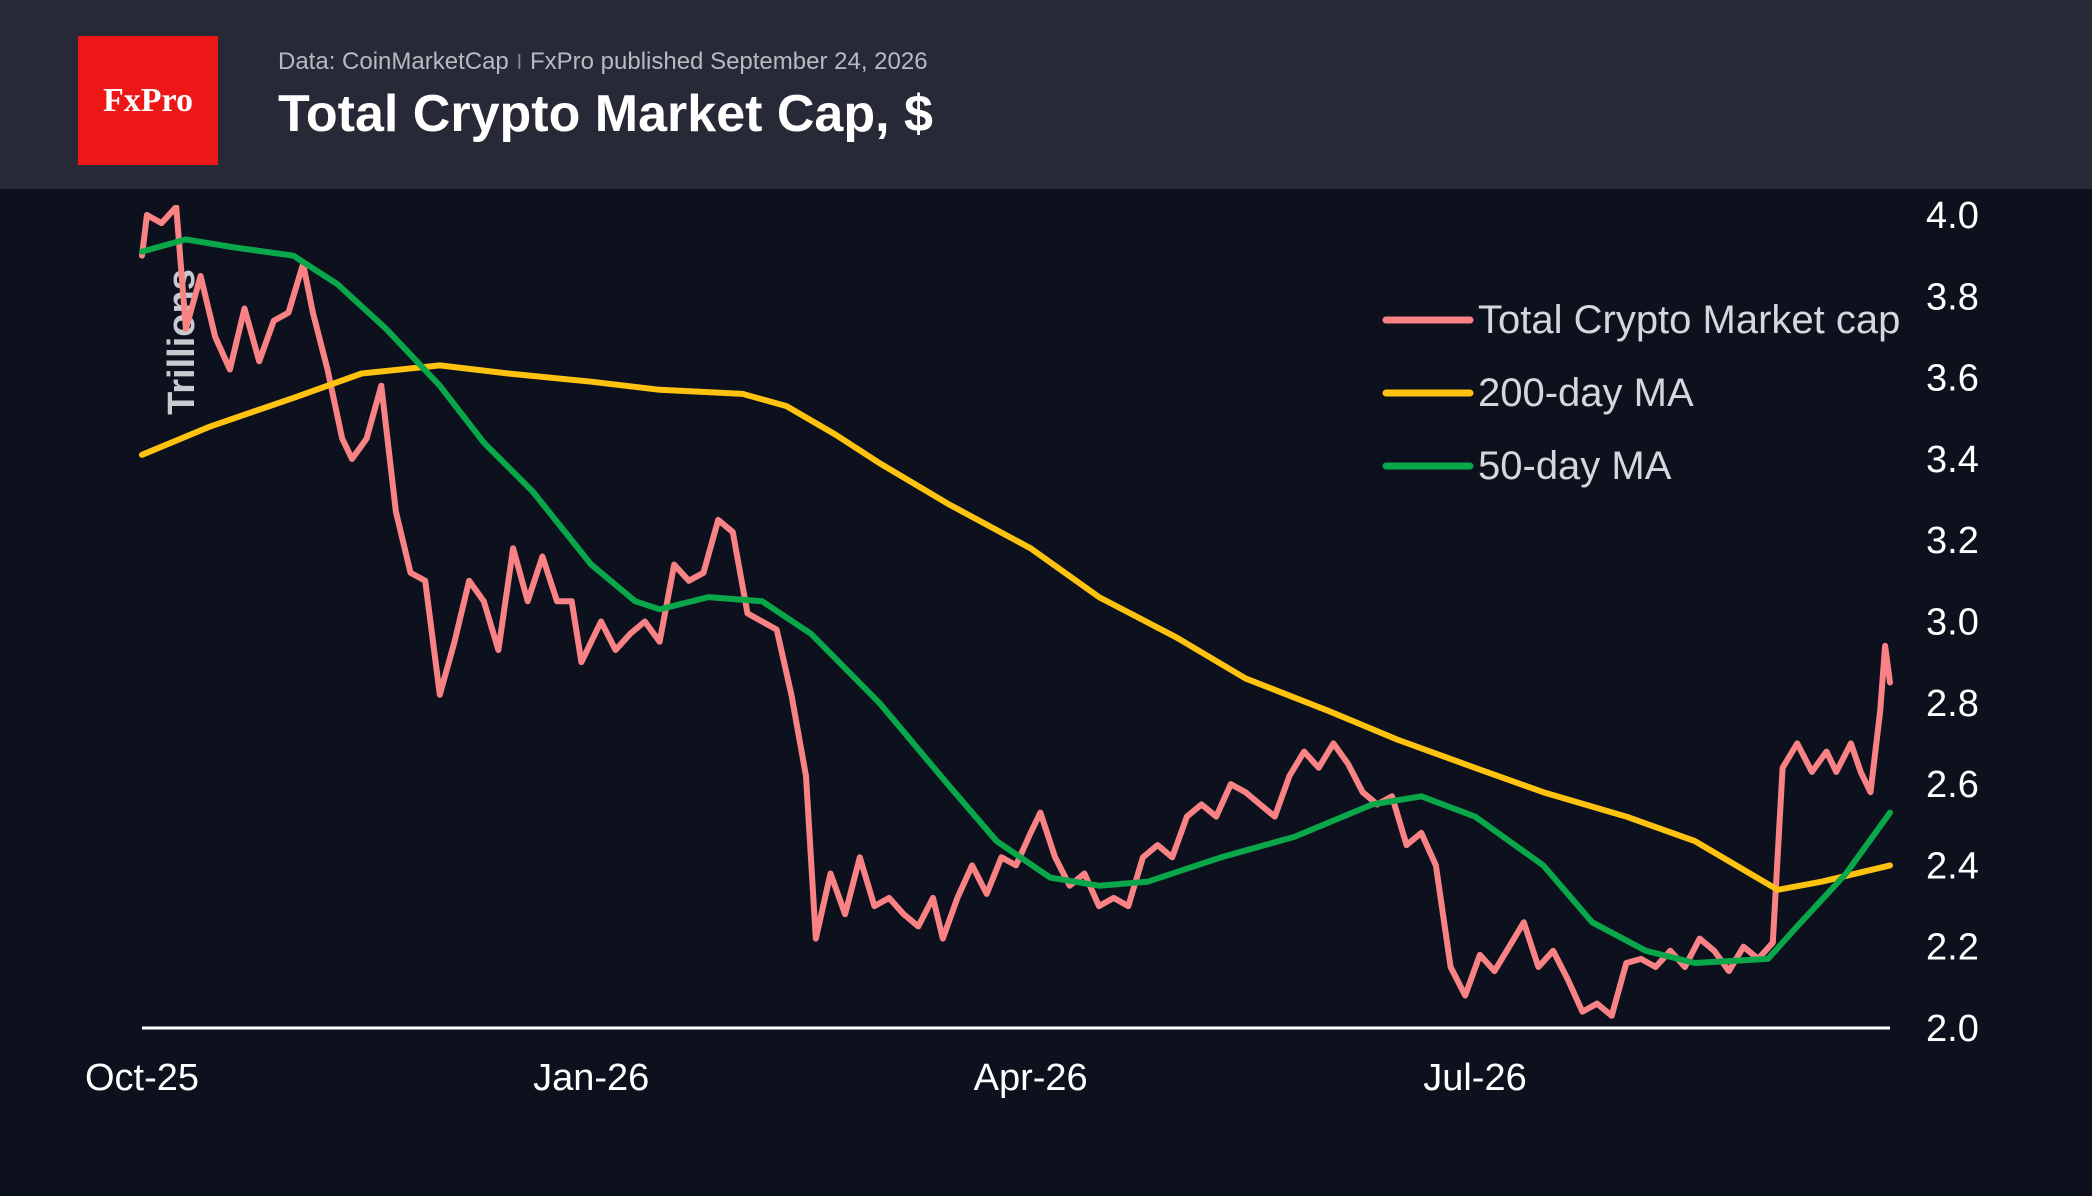 Image resolution: width=2092 pixels, height=1196 pixels. What do you see at coordinates (728, 61) in the screenshot?
I see `published-date: FxPro published September 24, 2026` at bounding box center [728, 61].